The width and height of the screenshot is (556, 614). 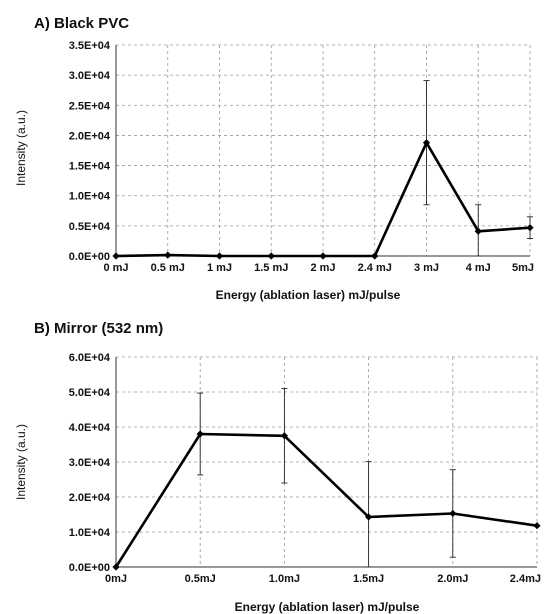 I want to click on panel-b-y-tick-label: 1.0E+04, so click(x=90, y=533).